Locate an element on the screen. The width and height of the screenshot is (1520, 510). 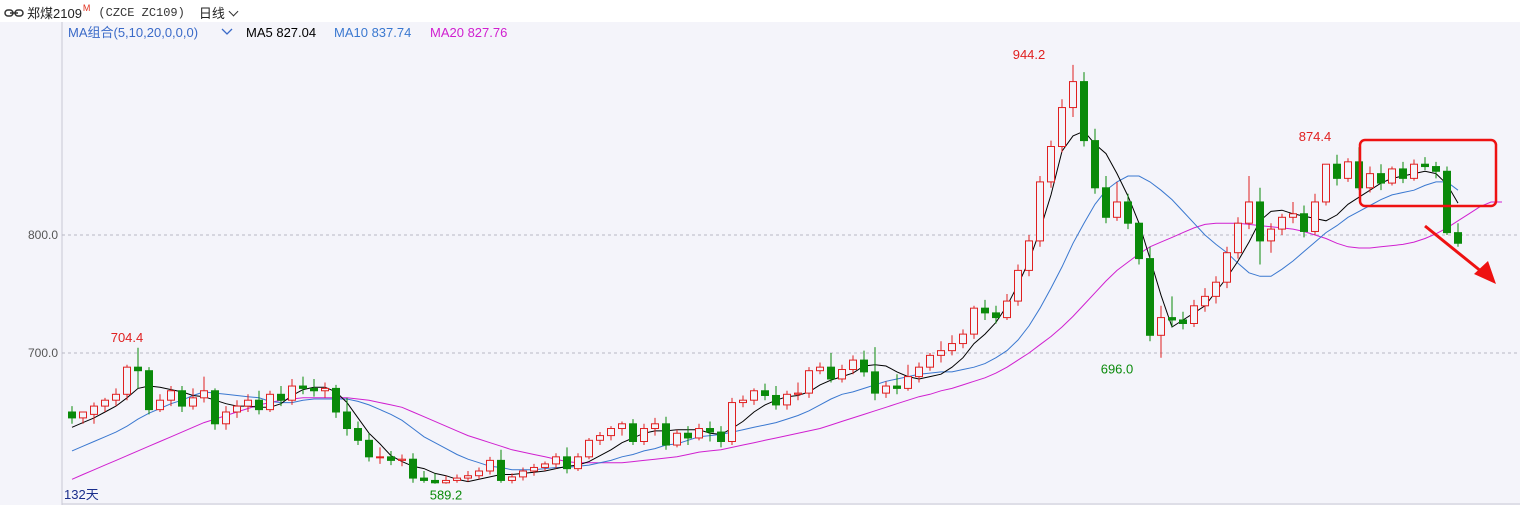
link-icon is located at coordinates (14, 13).